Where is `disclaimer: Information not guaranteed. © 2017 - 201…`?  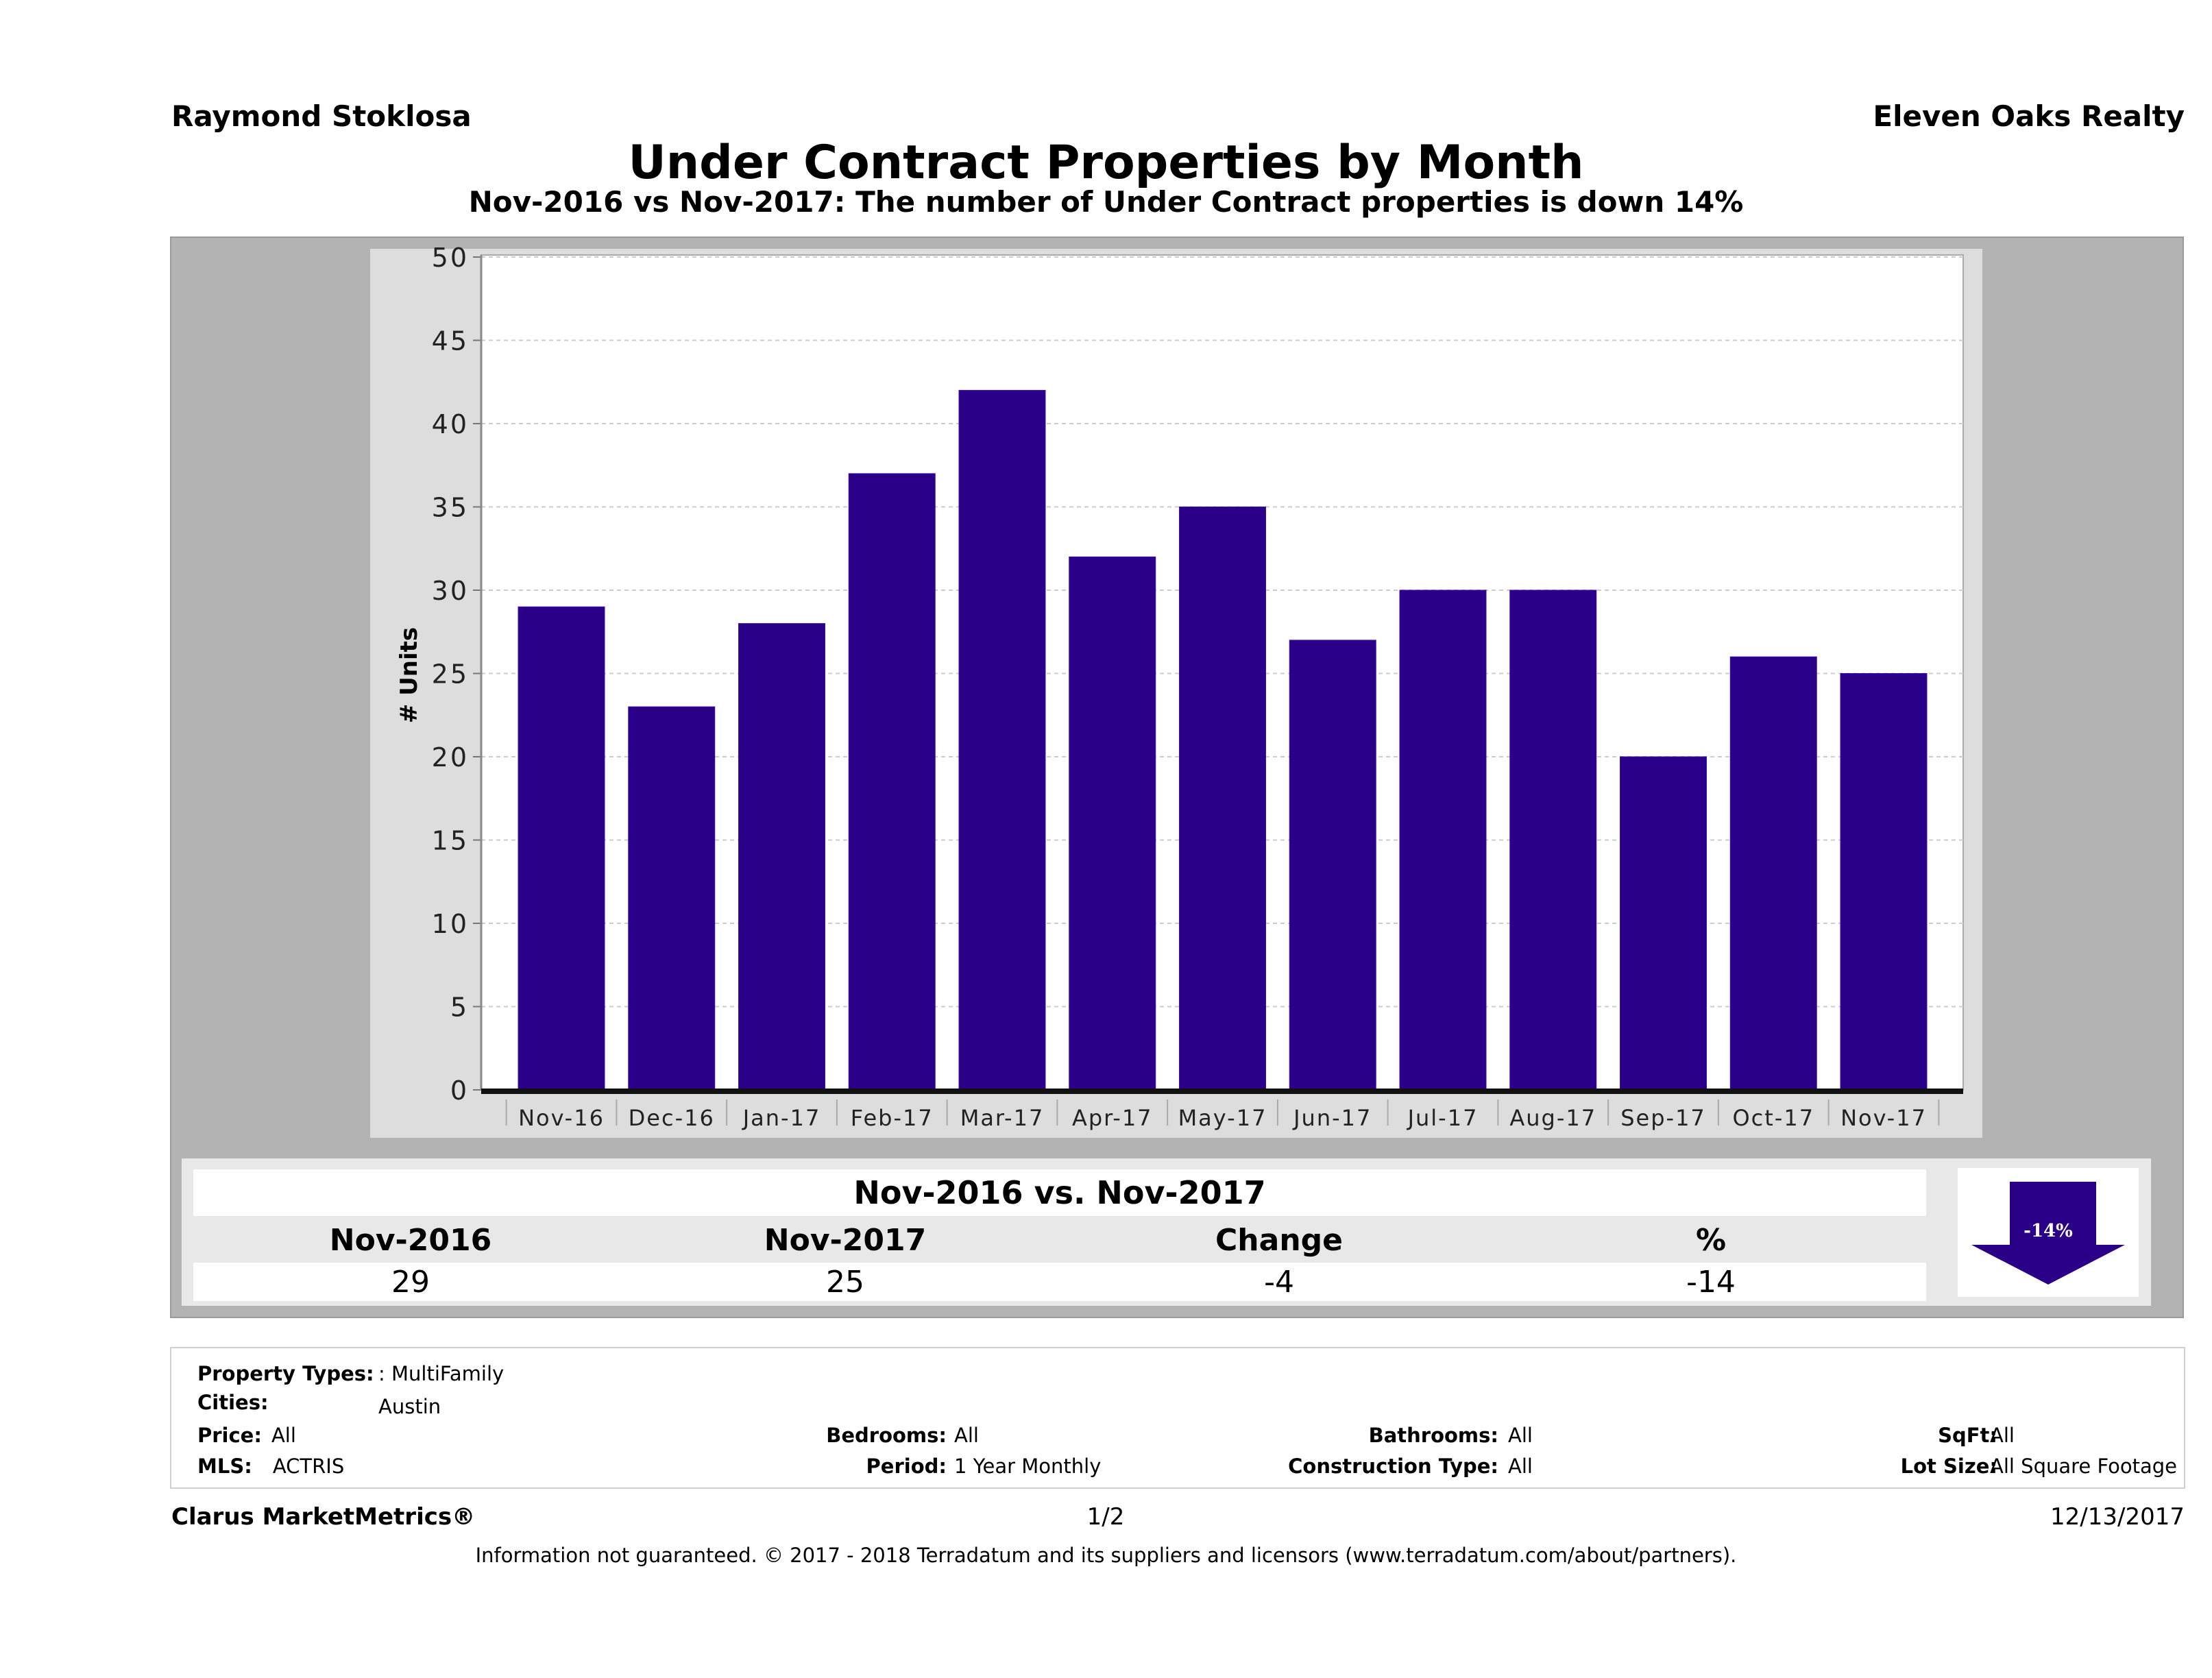 disclaimer: Information not guaranteed. © 2017 - 201… is located at coordinates (1106, 1555).